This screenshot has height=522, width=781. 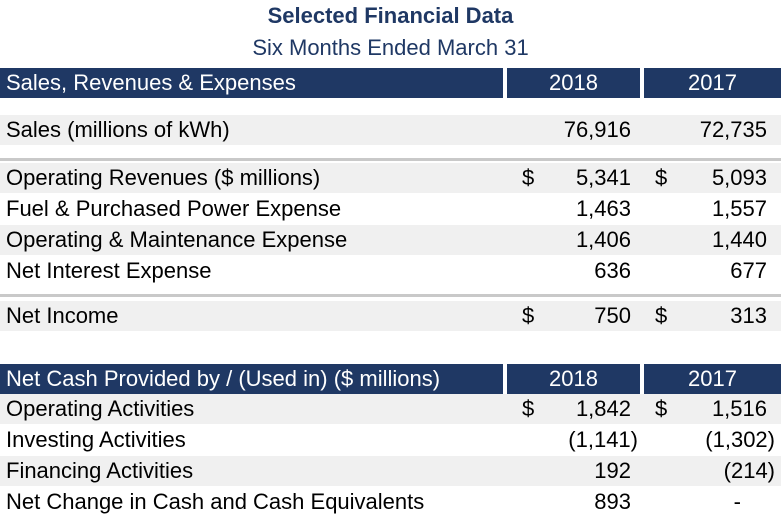 What do you see at coordinates (174, 208) in the screenshot?
I see `row-label: Fuel & Purchased Power Expense` at bounding box center [174, 208].